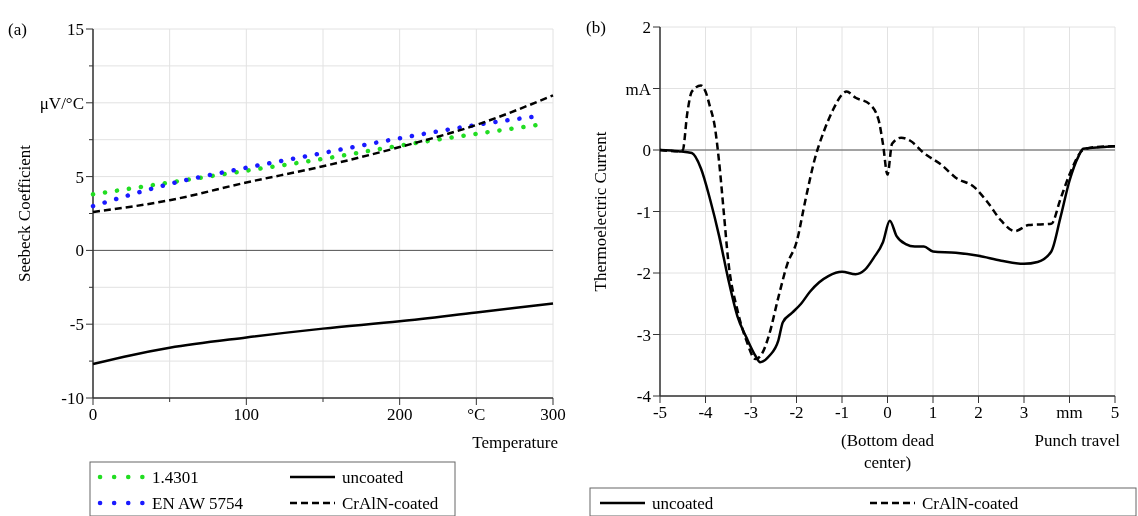  Describe the element at coordinates (1024, 412) in the screenshot. I see `x-tick-label: 3` at that location.